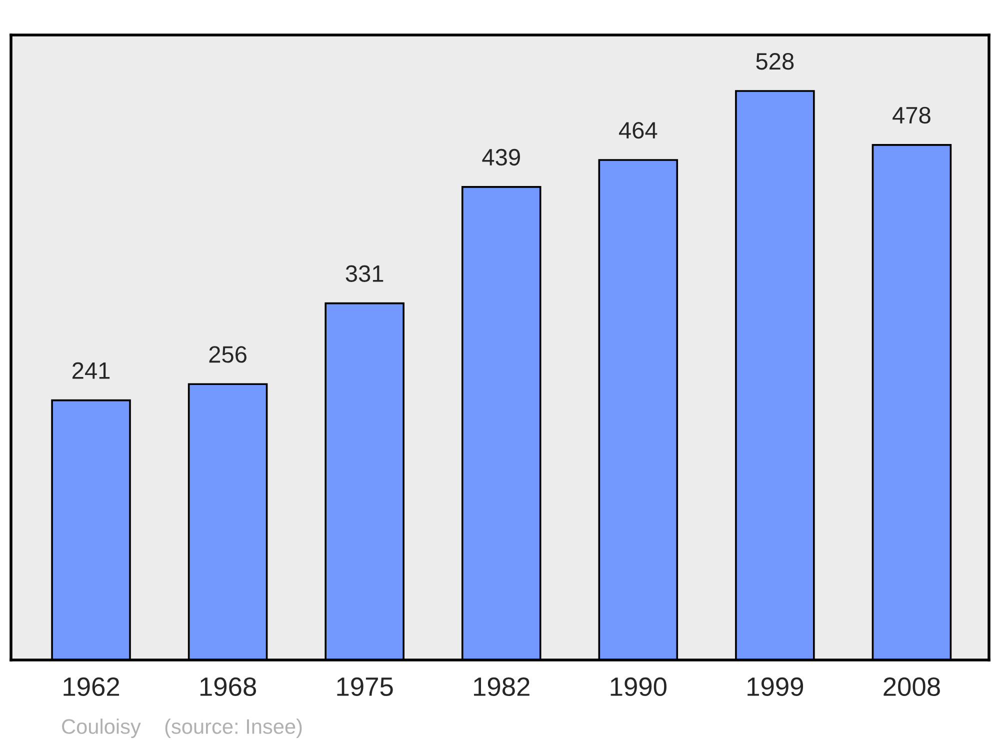  Describe the element at coordinates (365, 686) in the screenshot. I see `x-tick-label: 1975` at that location.